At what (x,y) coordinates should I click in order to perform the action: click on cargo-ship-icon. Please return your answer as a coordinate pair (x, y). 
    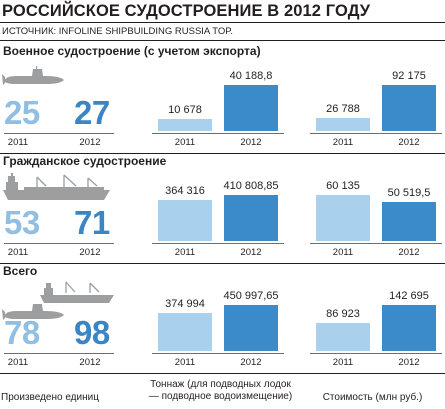
    Looking at the image, I should click on (57, 189).